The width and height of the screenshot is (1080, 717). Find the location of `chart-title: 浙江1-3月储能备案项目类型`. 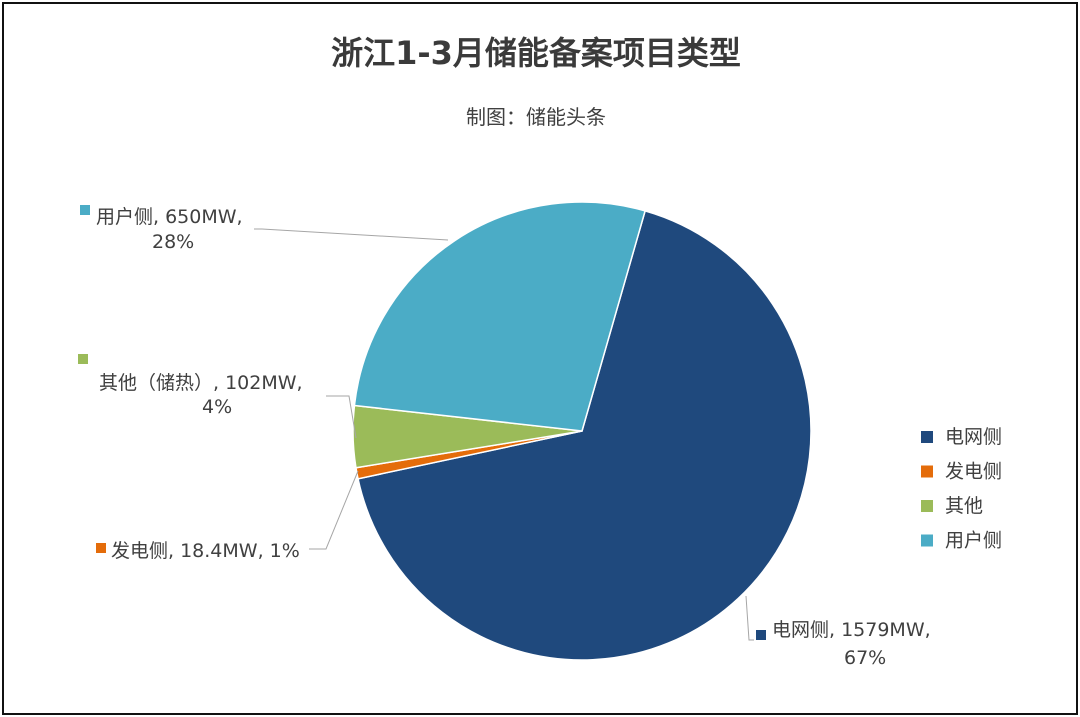

chart-title: 浙江1-3月储能备案项目类型 is located at coordinates (536, 53).